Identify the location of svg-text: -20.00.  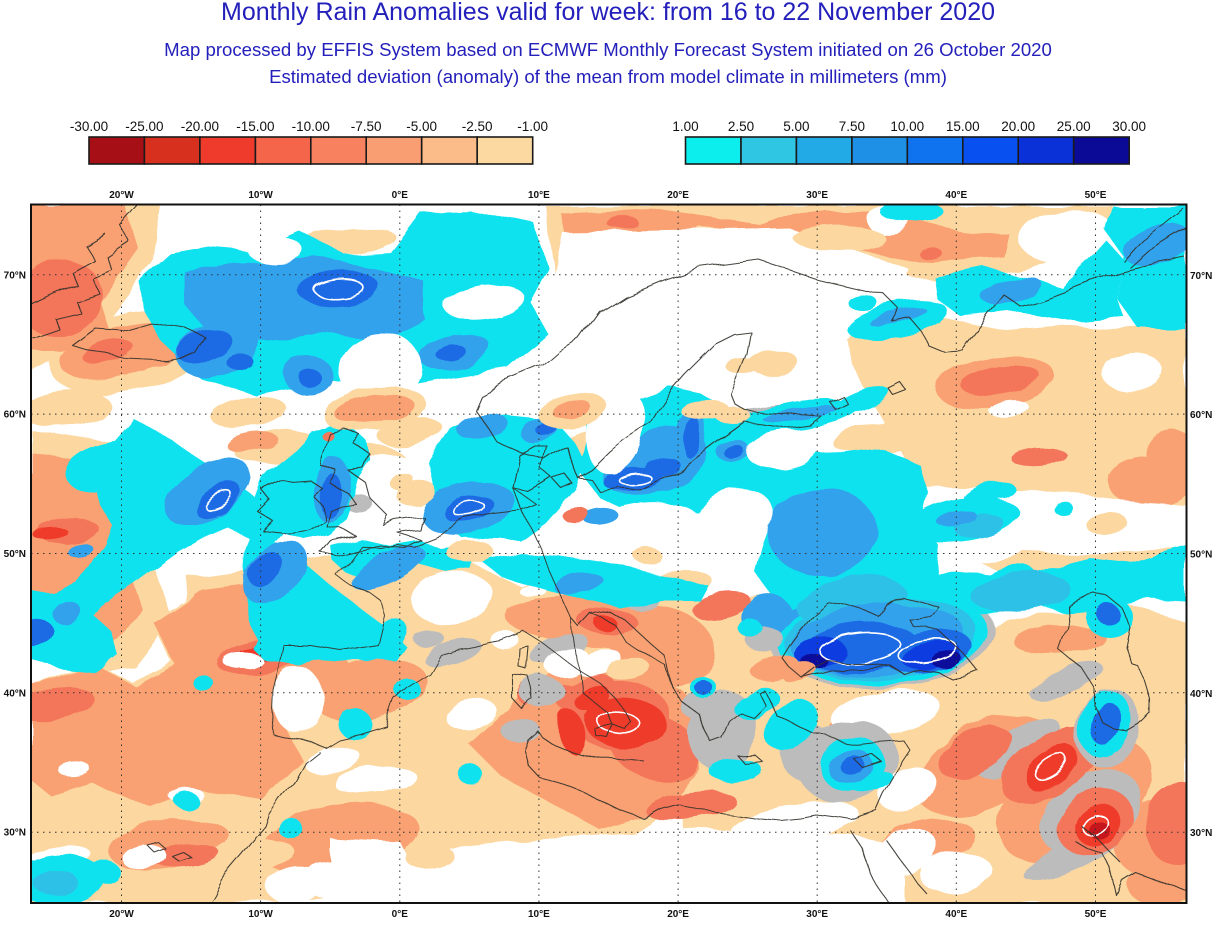
(200, 126).